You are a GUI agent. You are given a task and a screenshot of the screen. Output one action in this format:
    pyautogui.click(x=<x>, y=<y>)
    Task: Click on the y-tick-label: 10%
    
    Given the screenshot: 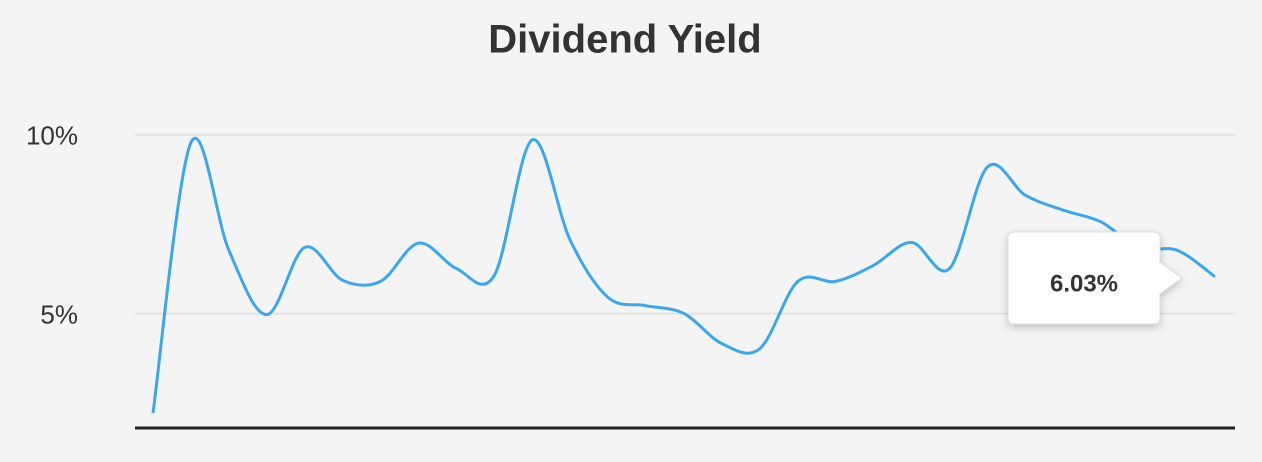 What is the action you would take?
    pyautogui.click(x=52, y=136)
    